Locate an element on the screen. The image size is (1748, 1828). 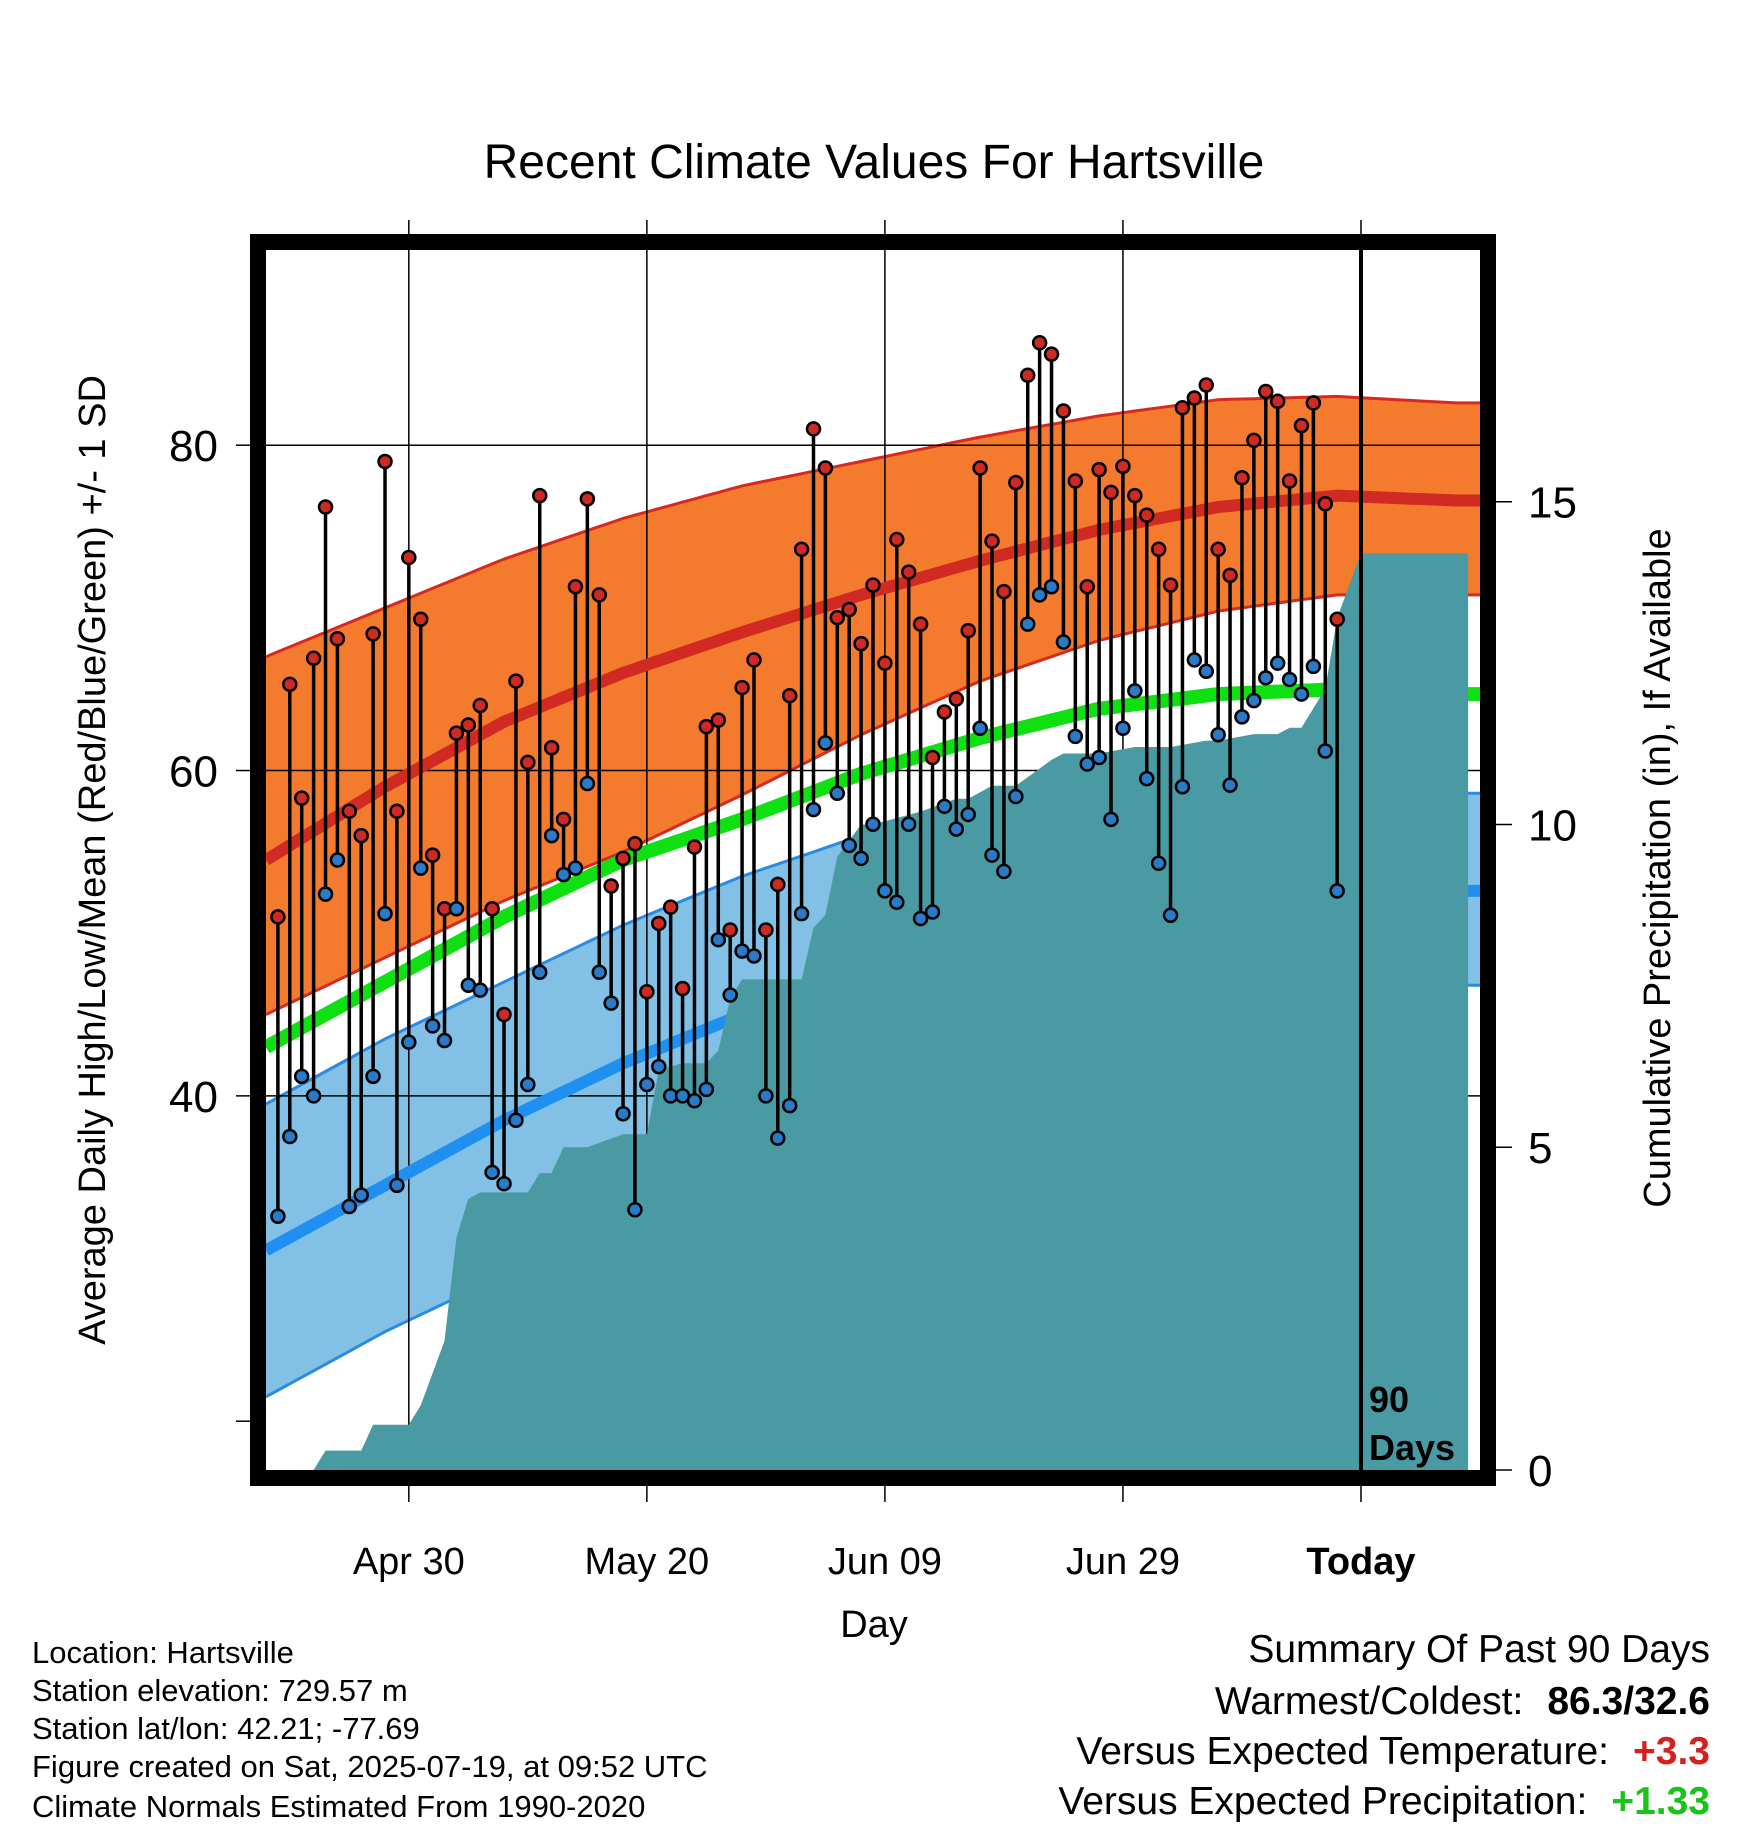
precip-value: +1.33 is located at coordinates (1660, 1801).